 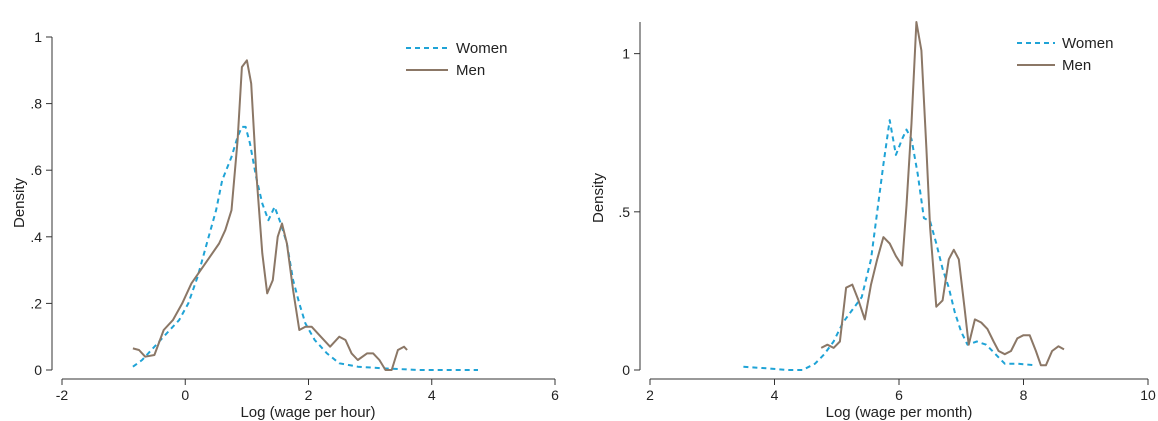 What do you see at coordinates (36, 237) in the screenshot?
I see `y-tick-label: .4` at bounding box center [36, 237].